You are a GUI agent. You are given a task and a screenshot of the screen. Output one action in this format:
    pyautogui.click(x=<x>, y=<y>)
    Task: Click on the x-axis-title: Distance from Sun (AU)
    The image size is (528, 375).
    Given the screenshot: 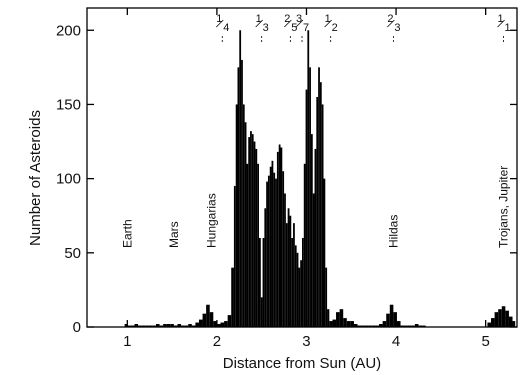 What is the action you would take?
    pyautogui.click(x=302, y=363)
    